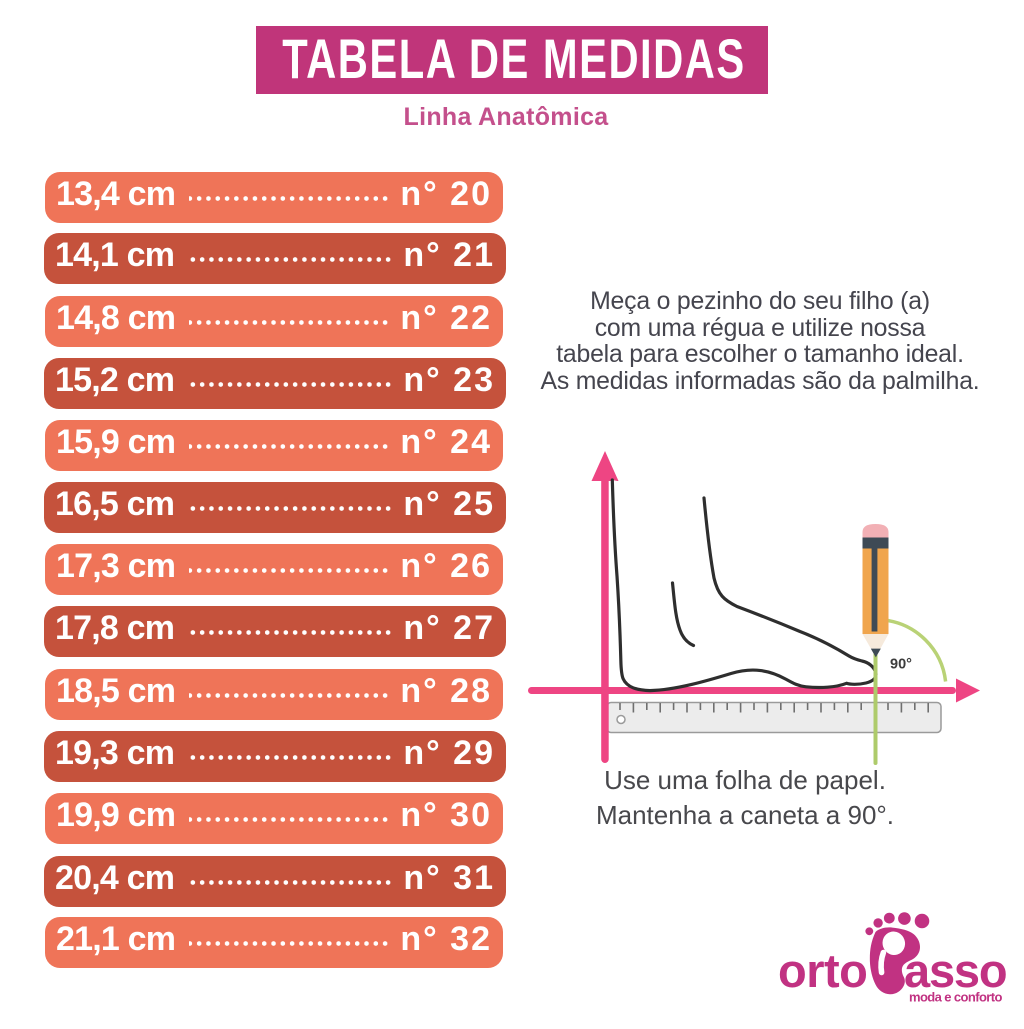 Image resolution: width=1024 pixels, height=1029 pixels. What do you see at coordinates (955, 970) in the screenshot?
I see `svg-text: asso` at bounding box center [955, 970].